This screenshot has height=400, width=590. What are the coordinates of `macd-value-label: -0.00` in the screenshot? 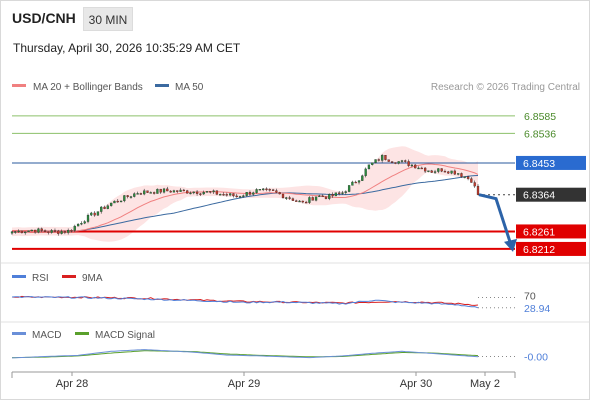 It's located at (536, 358).